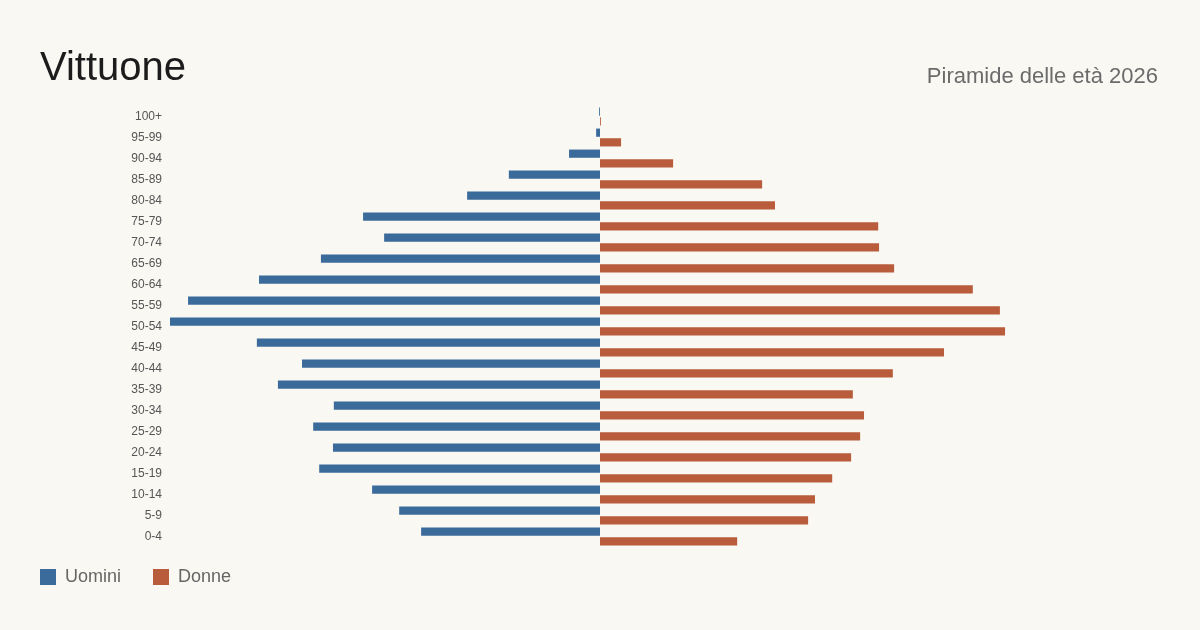 This screenshot has height=630, width=1200. What do you see at coordinates (147, 220) in the screenshot?
I see `y-tick-label: 75-79` at bounding box center [147, 220].